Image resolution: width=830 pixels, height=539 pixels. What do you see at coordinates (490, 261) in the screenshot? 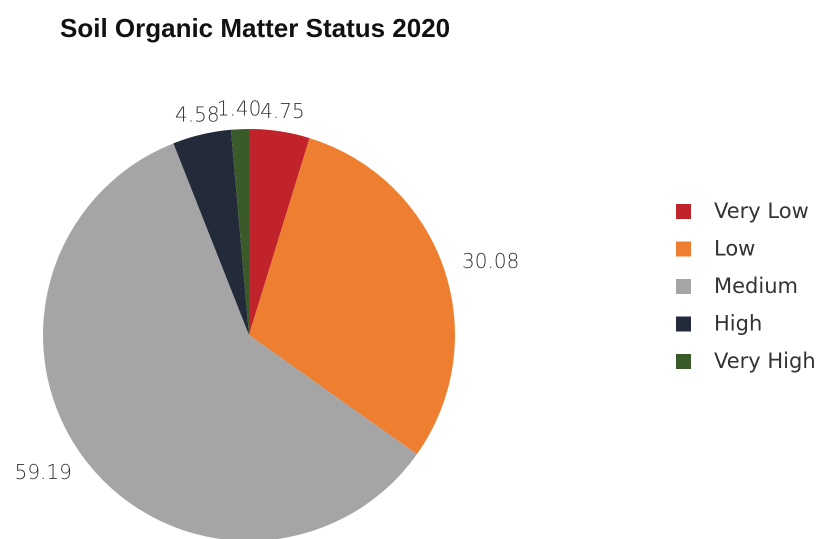
I see `data-label: 30.08` at bounding box center [490, 261].